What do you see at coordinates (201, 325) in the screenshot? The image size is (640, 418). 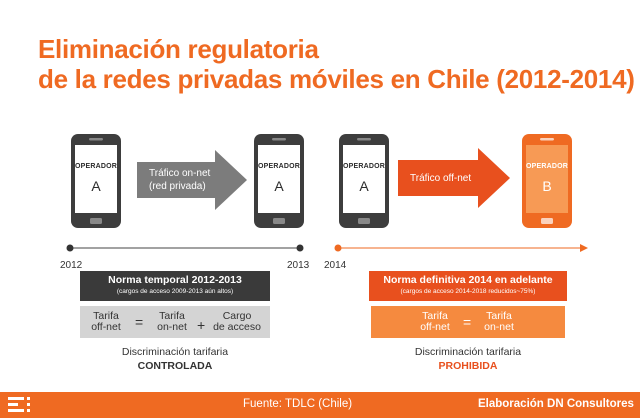 I see `formula-plus: +` at bounding box center [201, 325].